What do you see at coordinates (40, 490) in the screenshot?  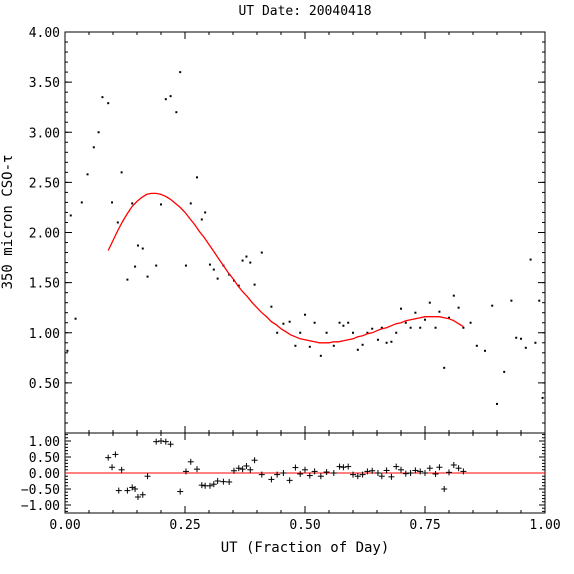 I see `y-tick-label: −0.50` at bounding box center [40, 490].